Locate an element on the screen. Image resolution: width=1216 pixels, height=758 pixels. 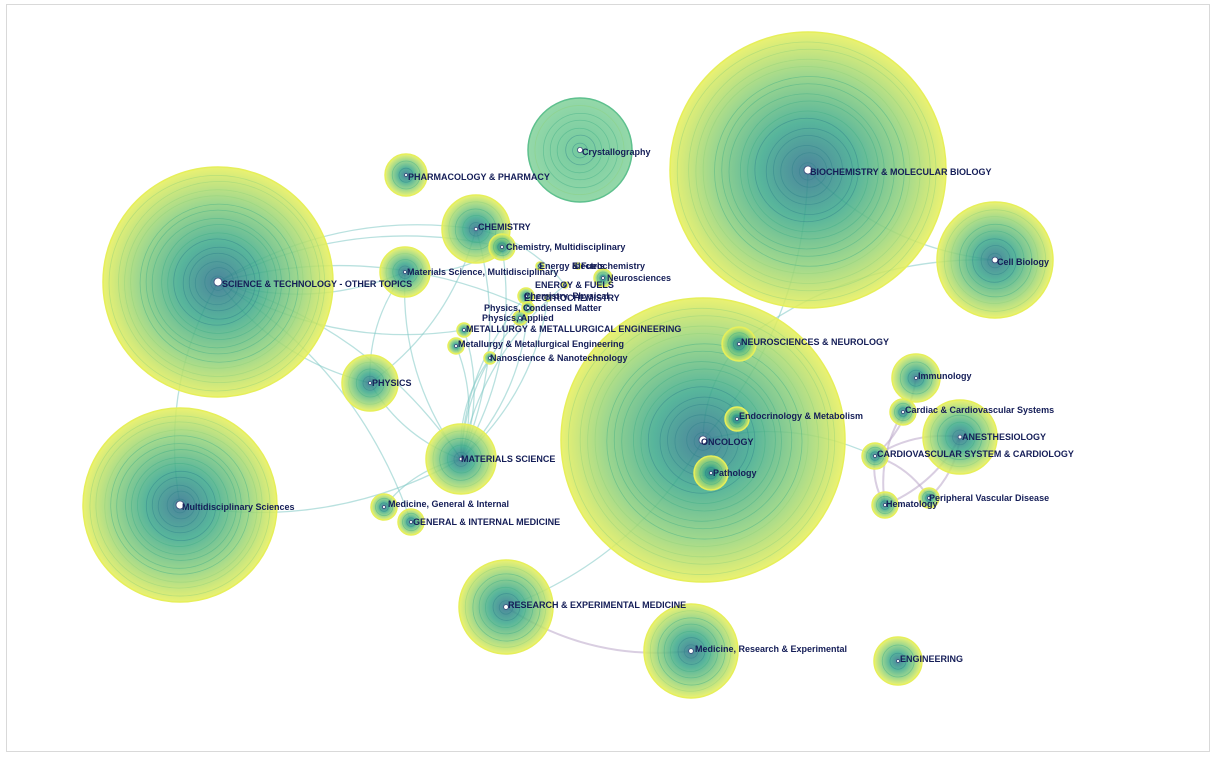
node-chemistry-multidisciplinary is located at coordinates (502, 247).